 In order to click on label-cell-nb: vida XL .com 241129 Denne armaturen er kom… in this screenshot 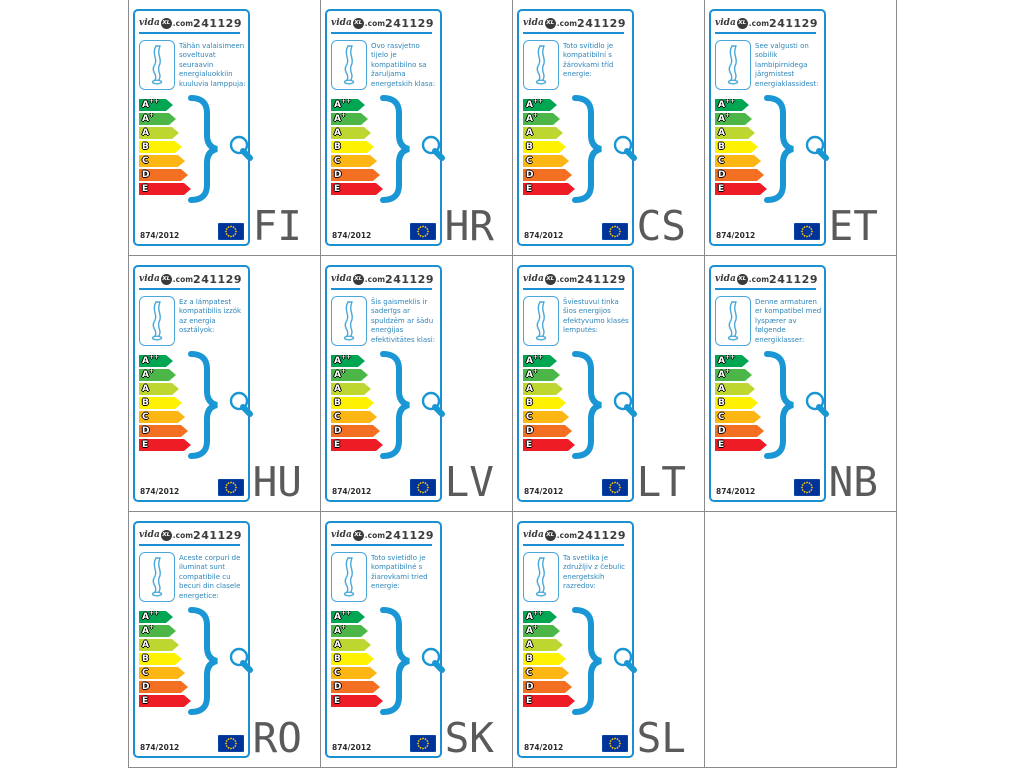, I will do `click(801, 384)`.